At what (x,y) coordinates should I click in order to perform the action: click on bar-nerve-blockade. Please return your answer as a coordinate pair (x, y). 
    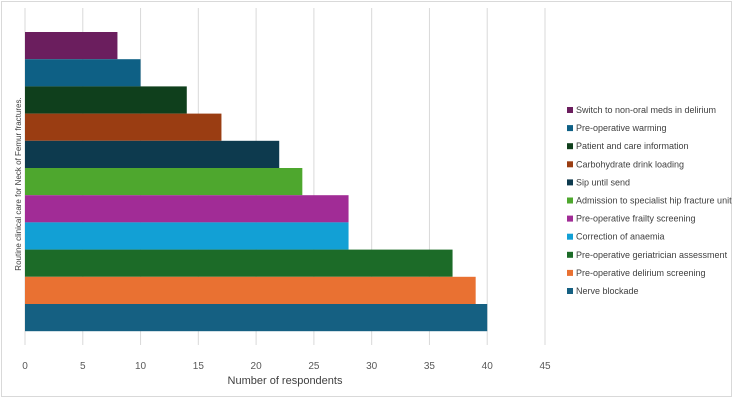
    Looking at the image, I should click on (256, 318).